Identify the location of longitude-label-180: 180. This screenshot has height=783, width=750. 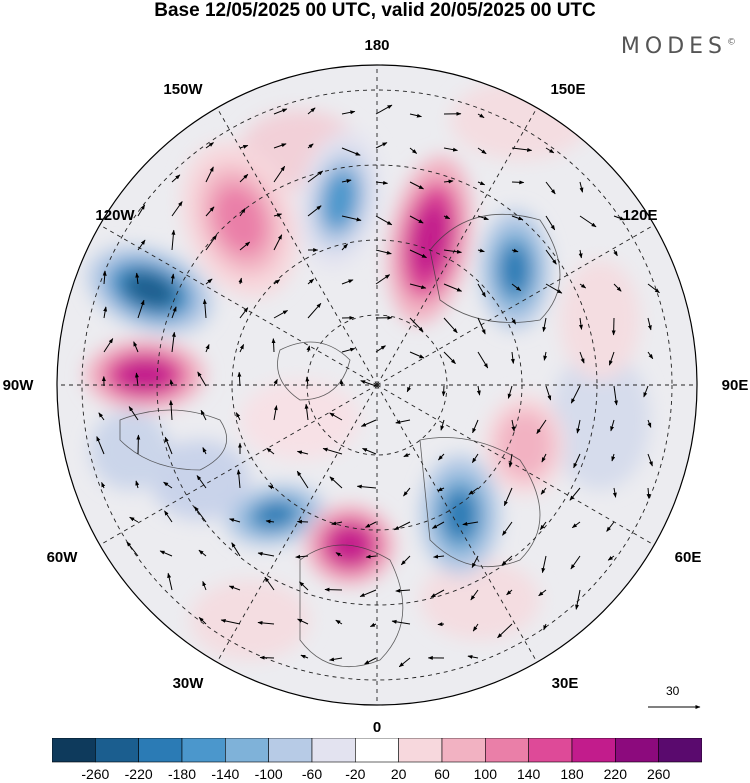
(376, 45).